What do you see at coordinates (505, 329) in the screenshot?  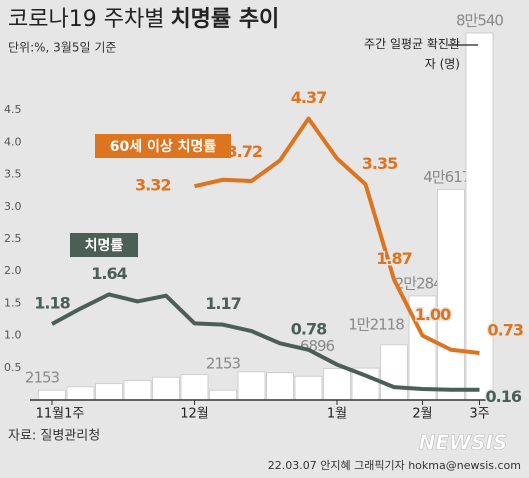 I see `line-value-label: 0.73` at bounding box center [505, 329].